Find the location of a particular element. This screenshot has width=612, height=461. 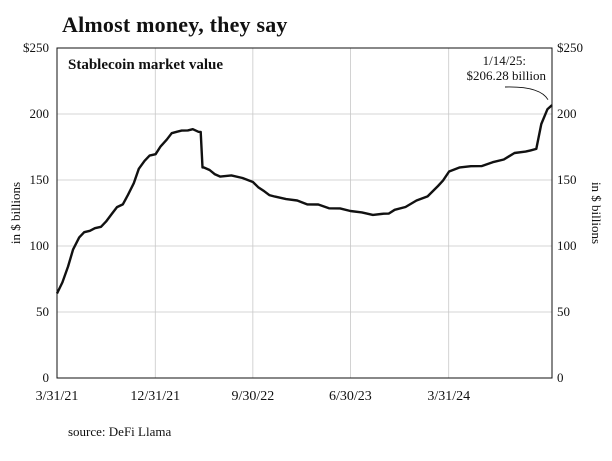

x-tick-label: 3/31/24 is located at coordinates (448, 396).